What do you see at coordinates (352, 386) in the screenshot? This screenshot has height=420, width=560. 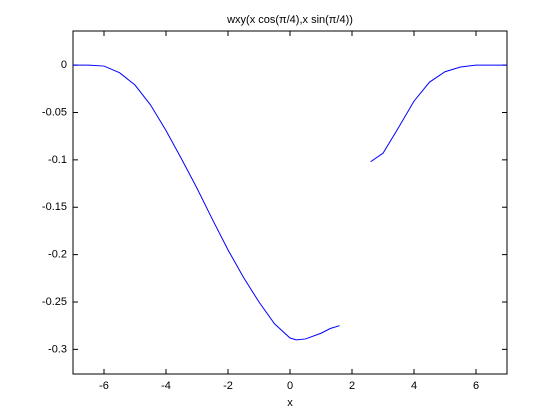 I see `x-tick-label: 2` at bounding box center [352, 386].